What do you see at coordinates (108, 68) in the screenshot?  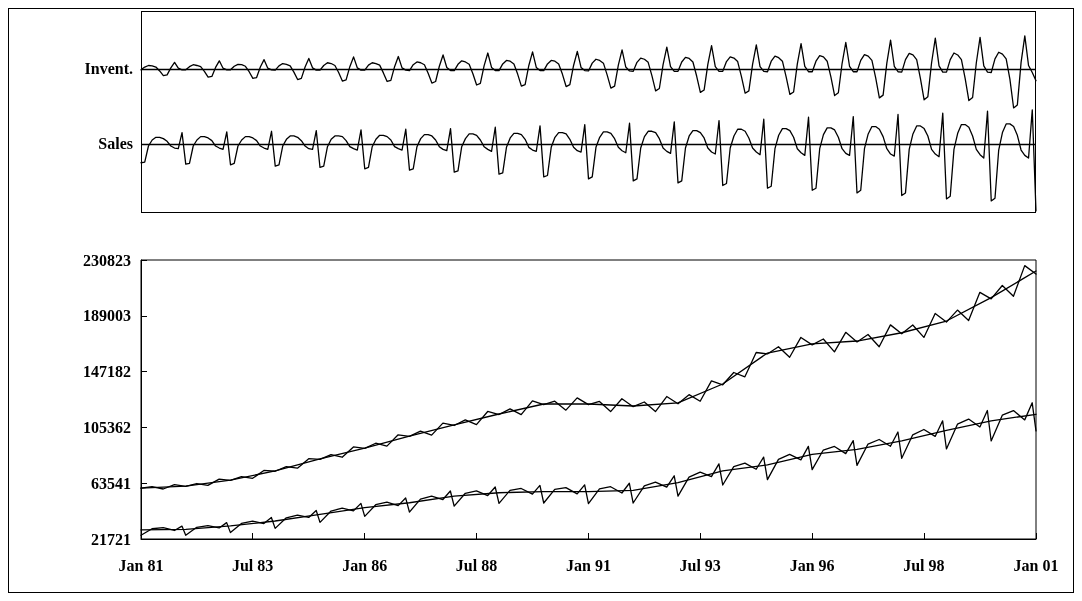 I see `y-axis-title: Invent.` at bounding box center [108, 68].